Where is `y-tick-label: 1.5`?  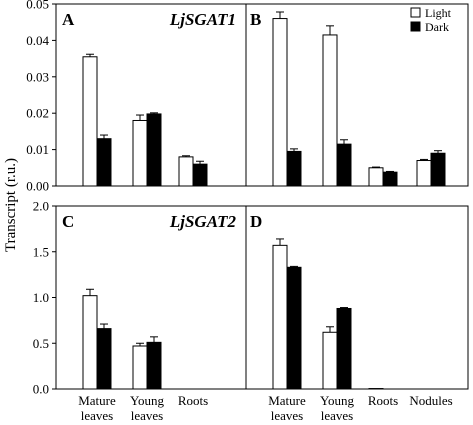 y-tick-label: 1.5 is located at coordinates (41, 251).